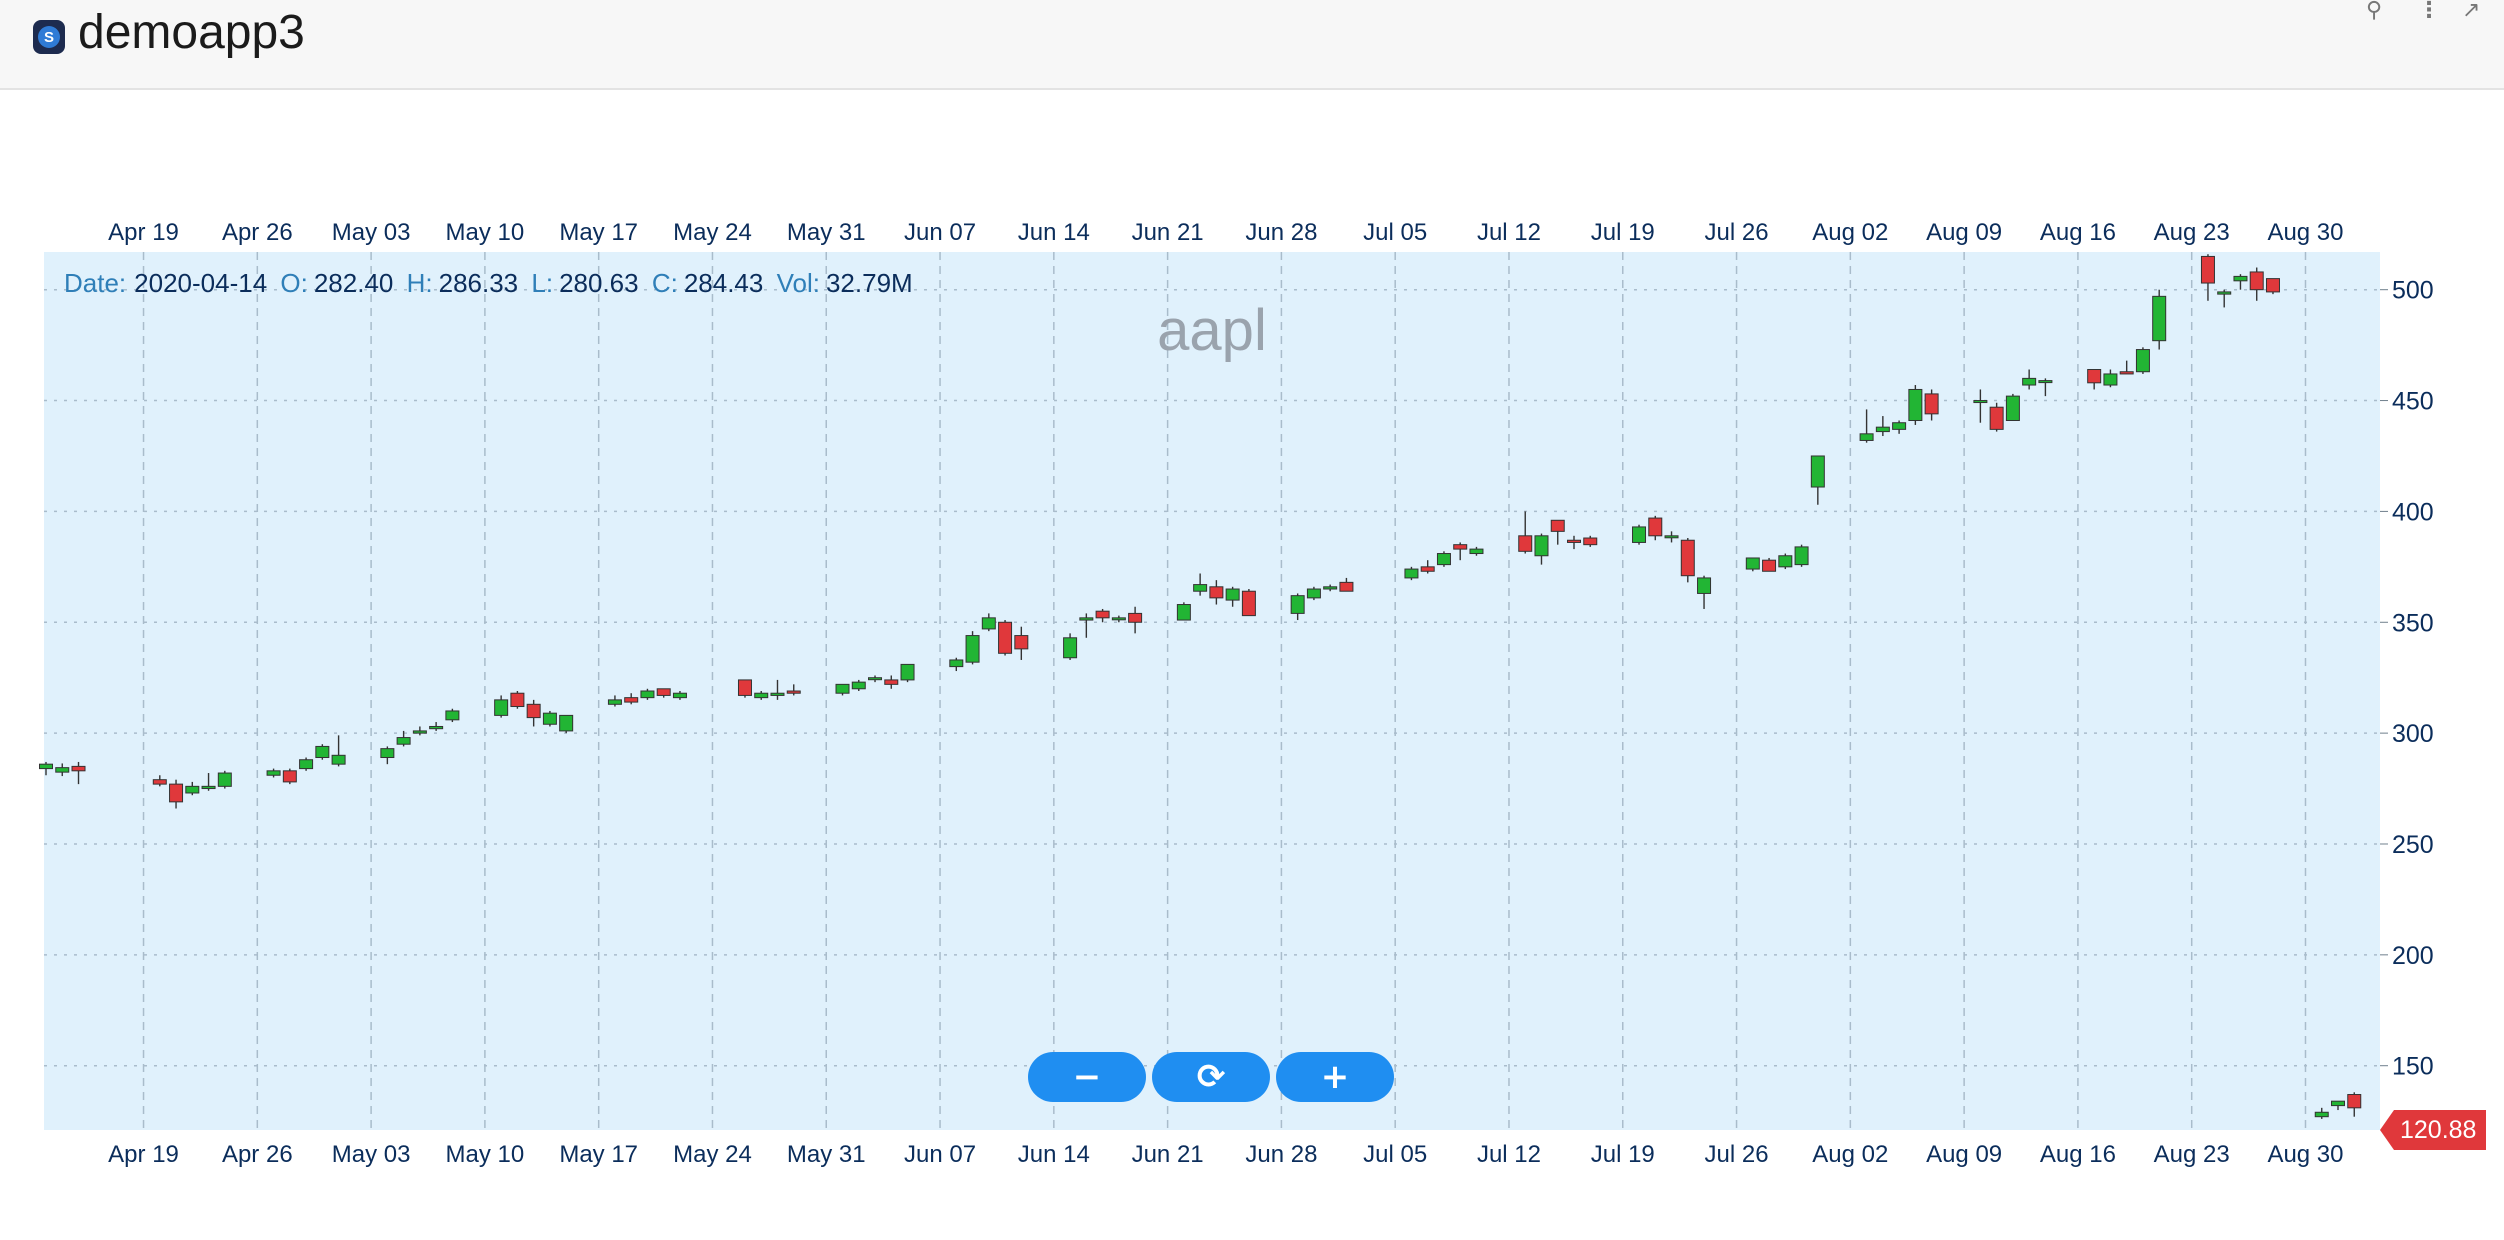  What do you see at coordinates (2471, 11) in the screenshot?
I see `open-external-icon: ↗` at bounding box center [2471, 11].